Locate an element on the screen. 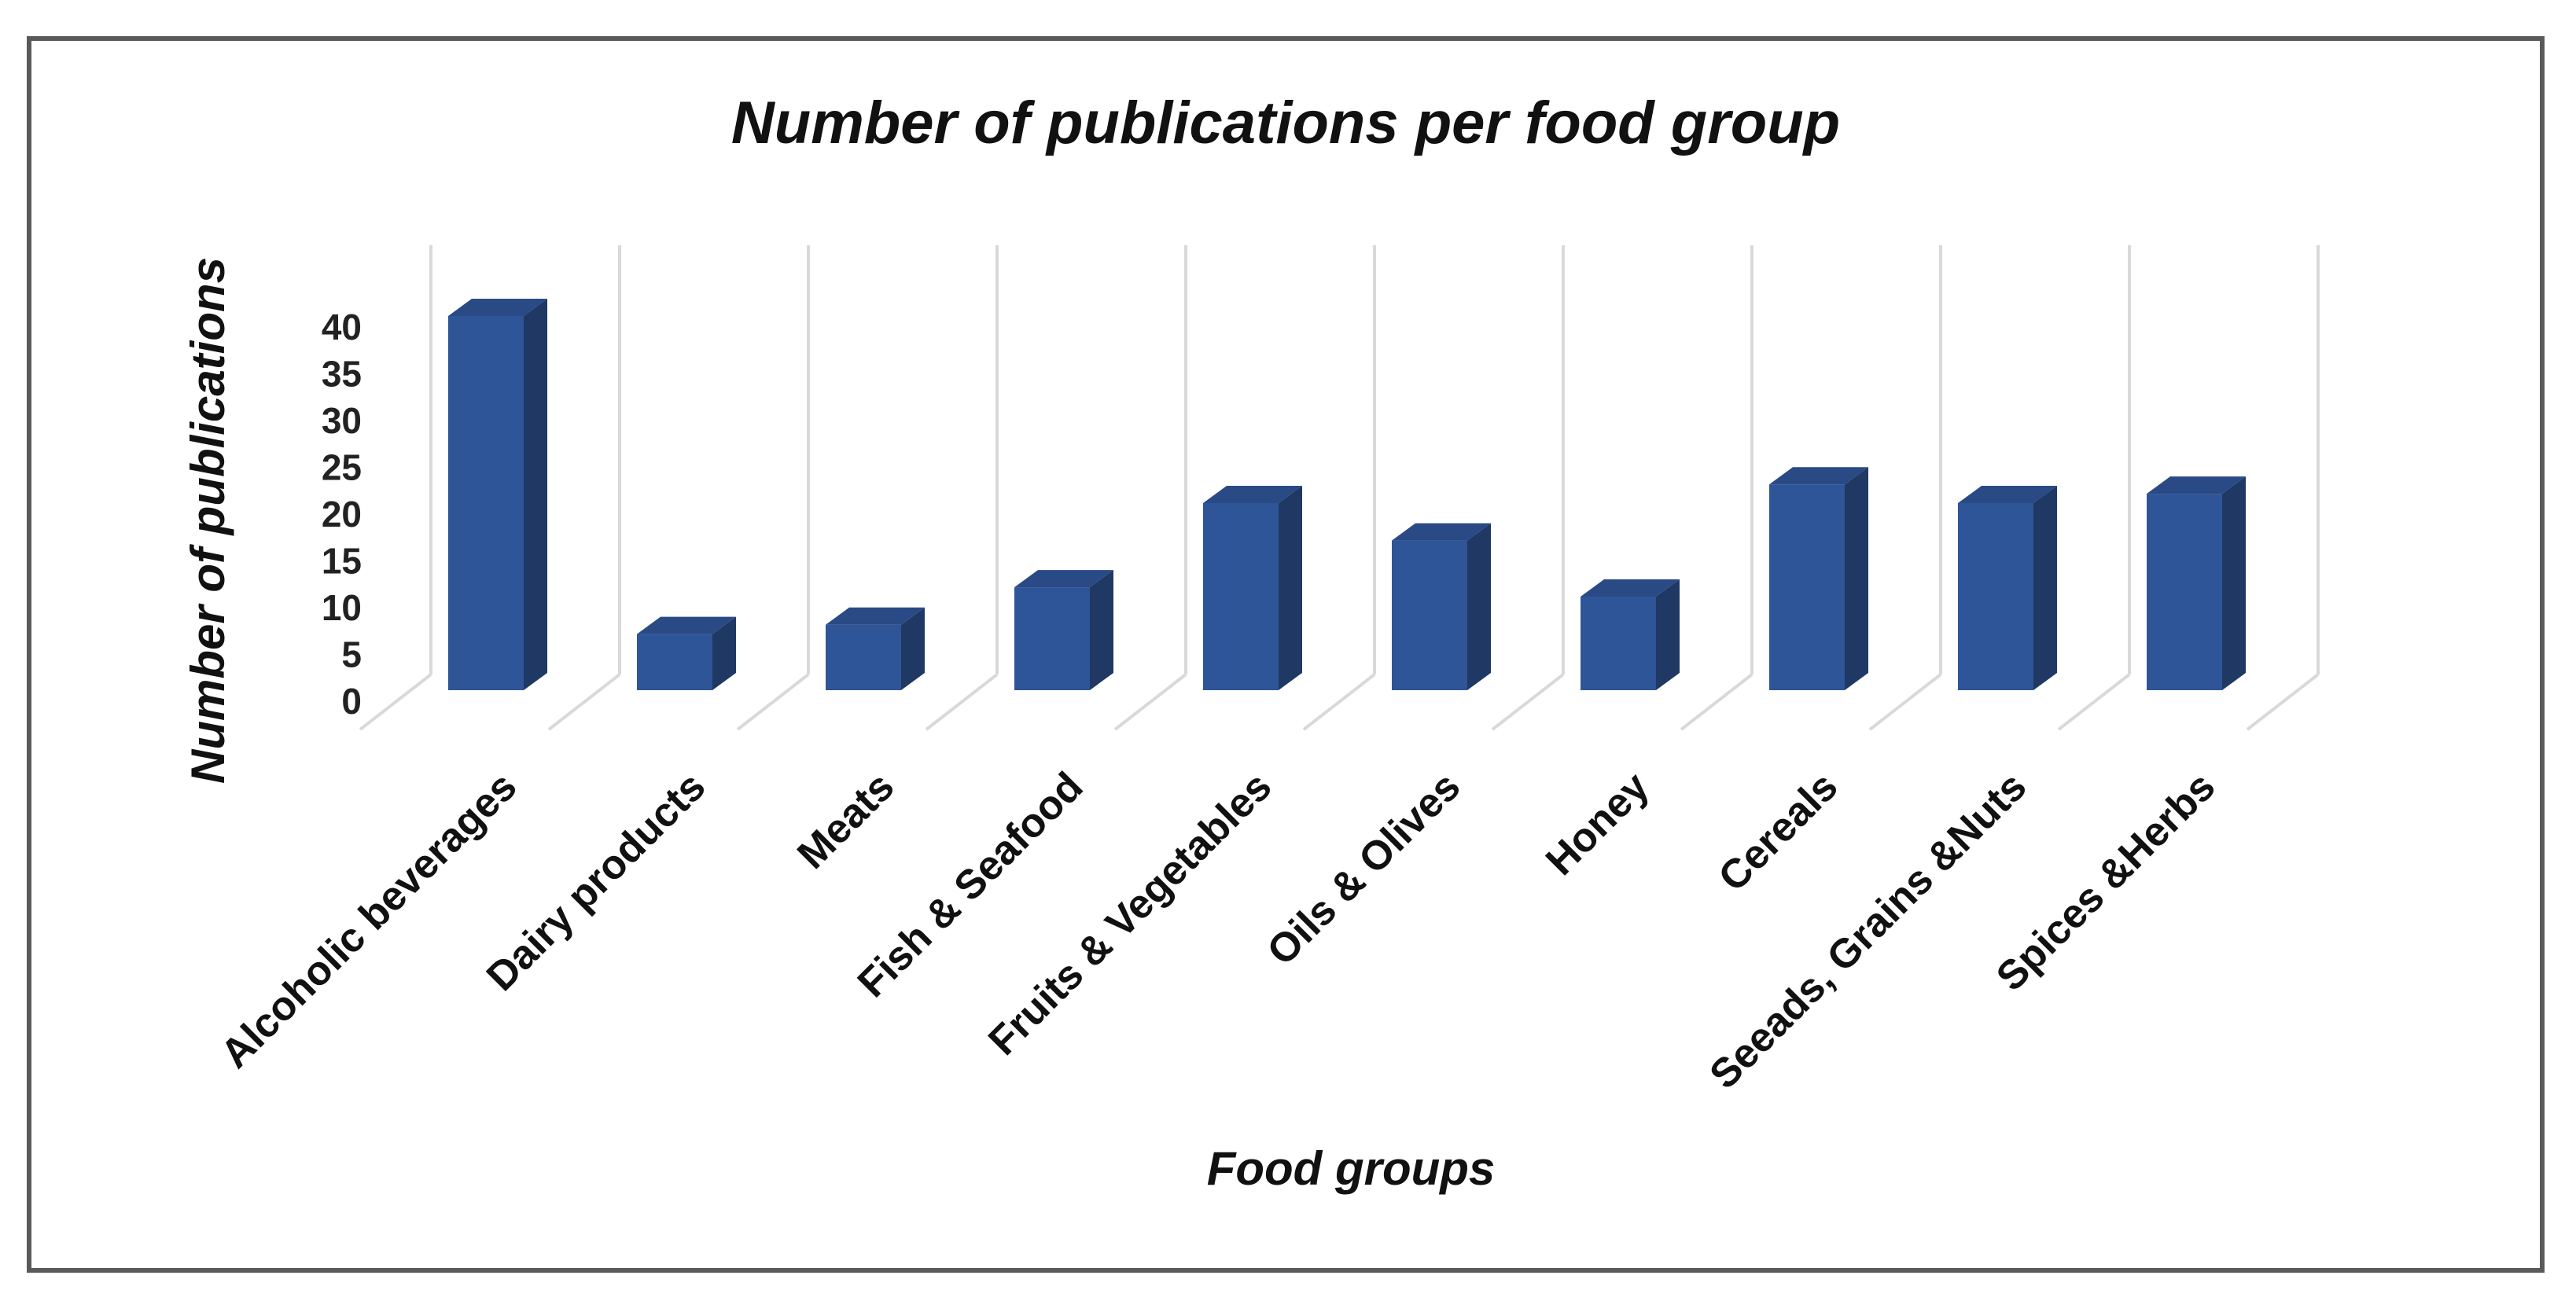 The height and width of the screenshot is (1312, 2576). y-tick-label: 30 is located at coordinates (342, 420).